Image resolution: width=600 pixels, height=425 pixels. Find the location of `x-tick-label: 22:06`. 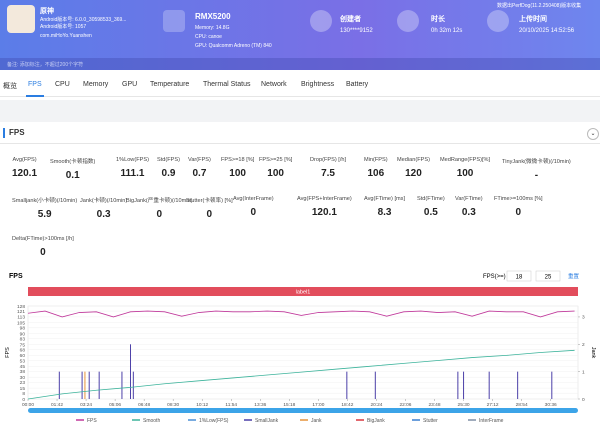

x-tick-label: 22:06 is located at coordinates (405, 405).